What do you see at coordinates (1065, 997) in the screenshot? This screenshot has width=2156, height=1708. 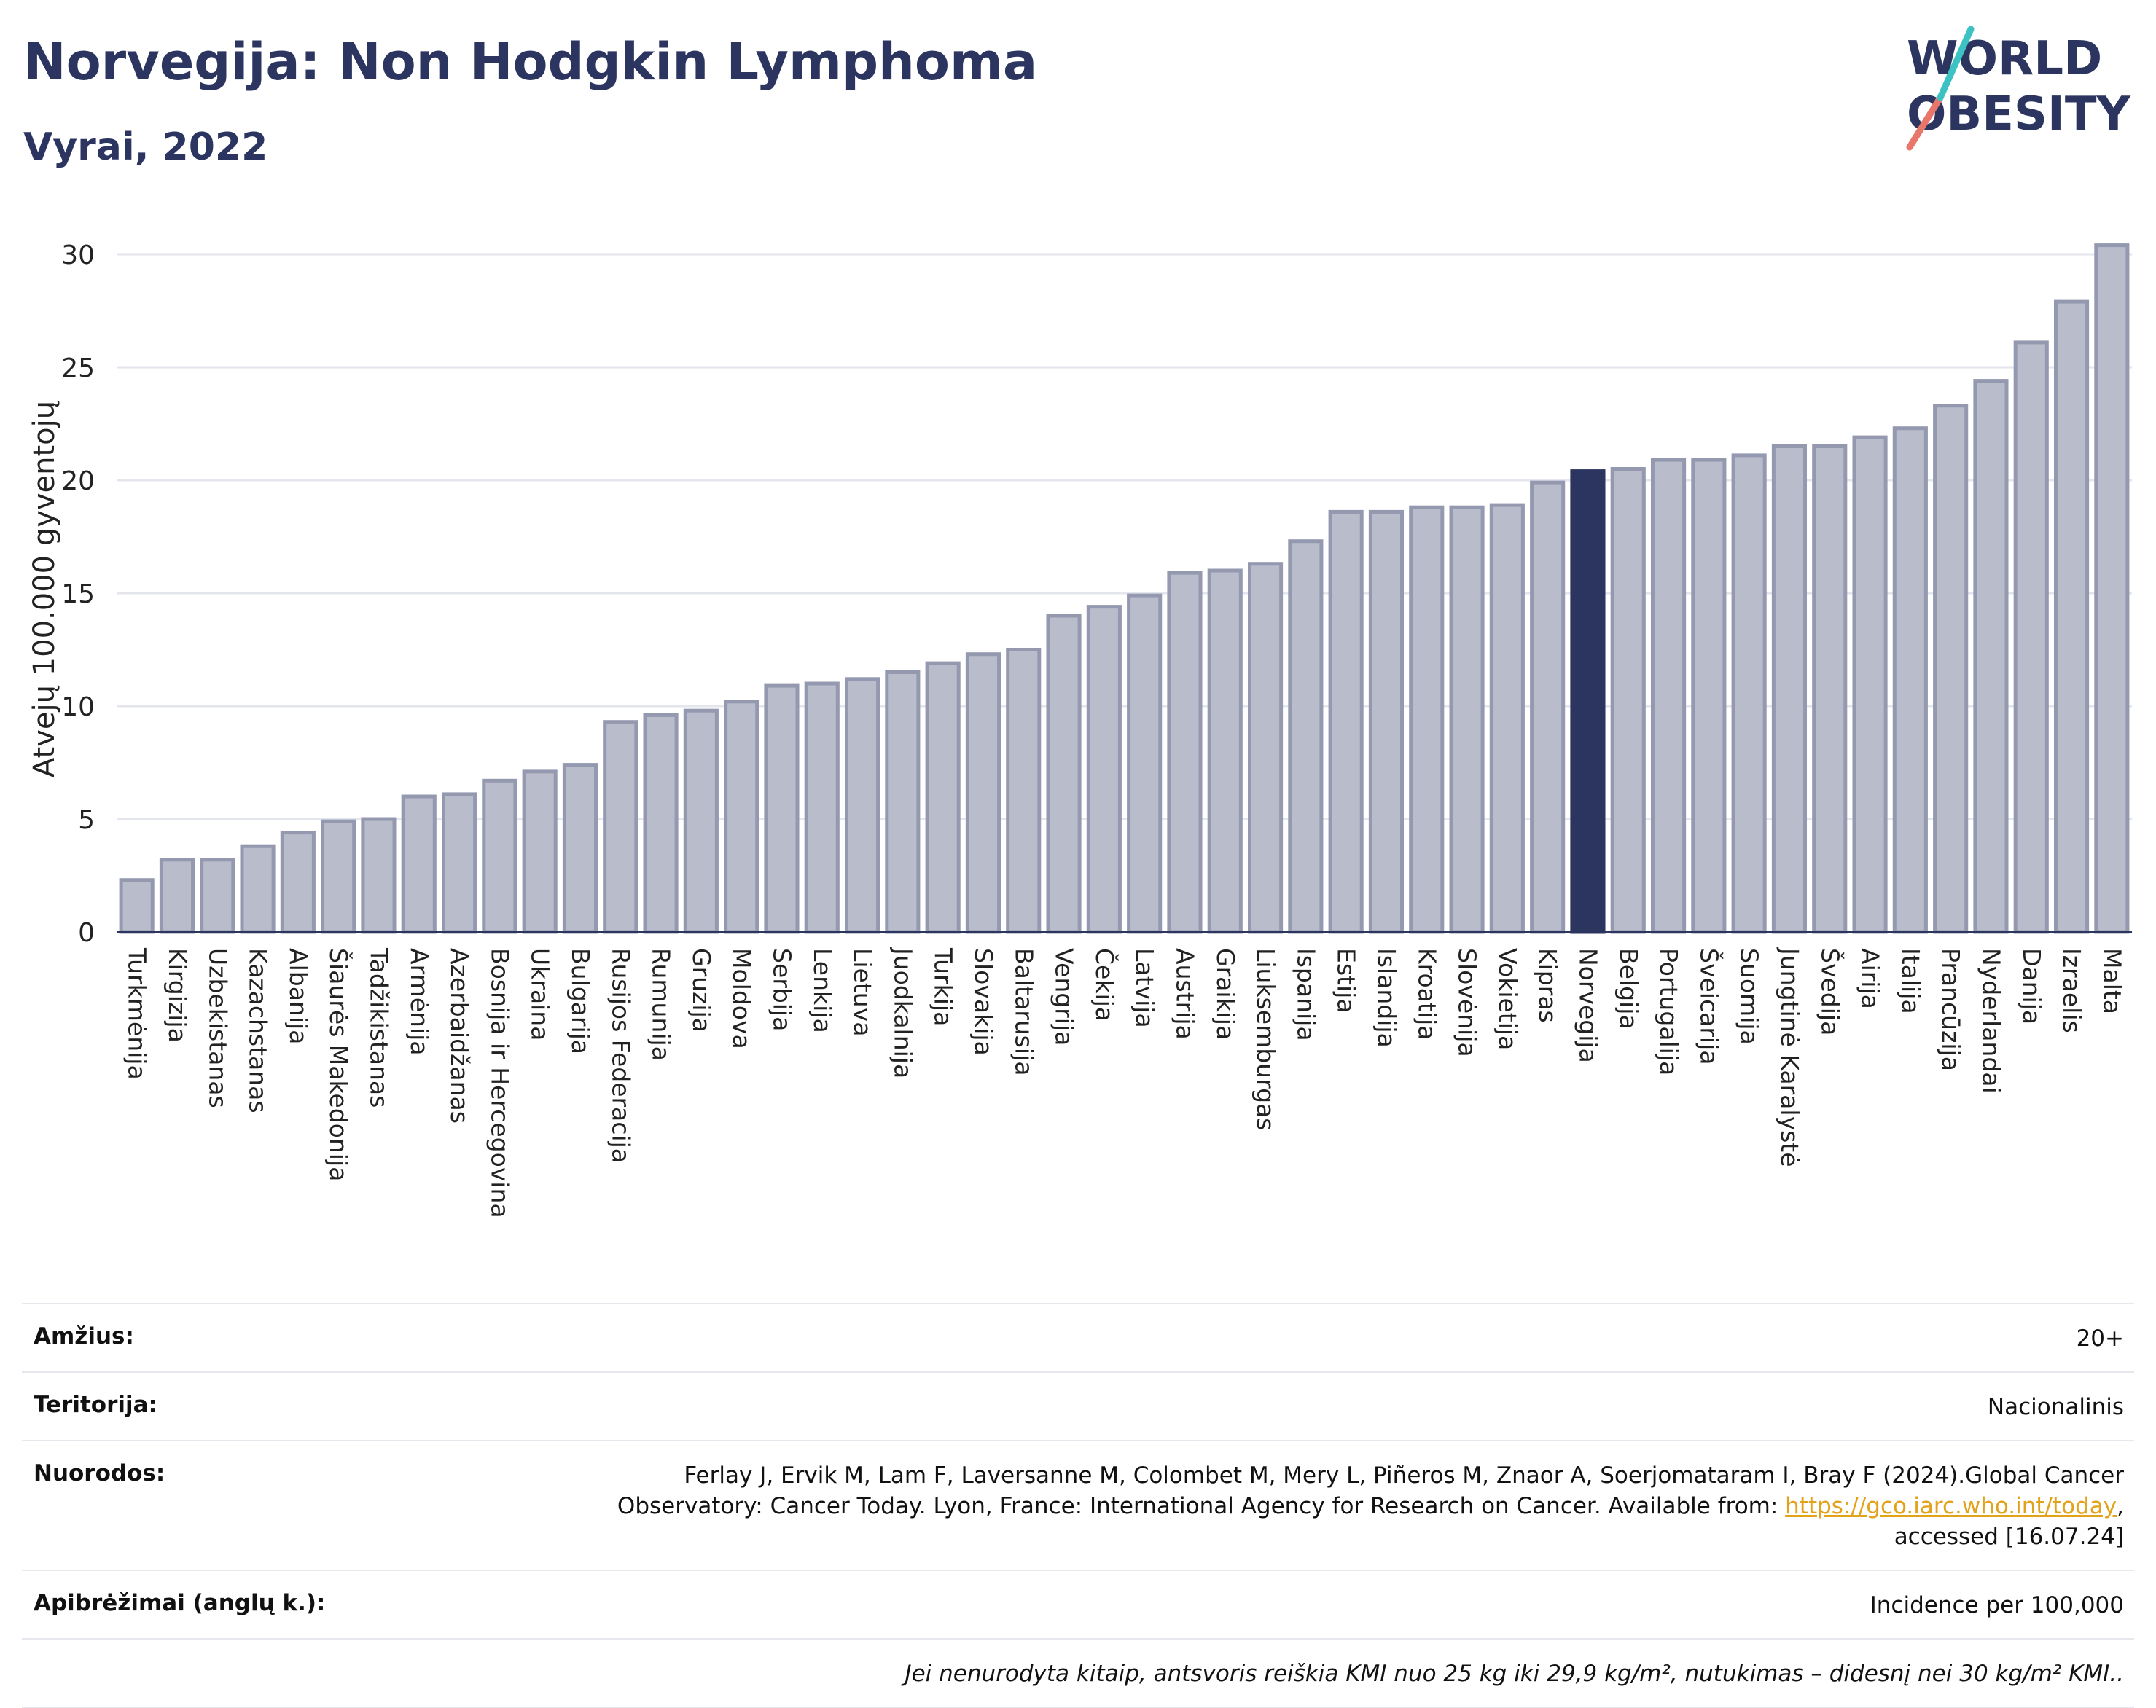 I see `x-tick-label: Vengrija` at bounding box center [1065, 997].